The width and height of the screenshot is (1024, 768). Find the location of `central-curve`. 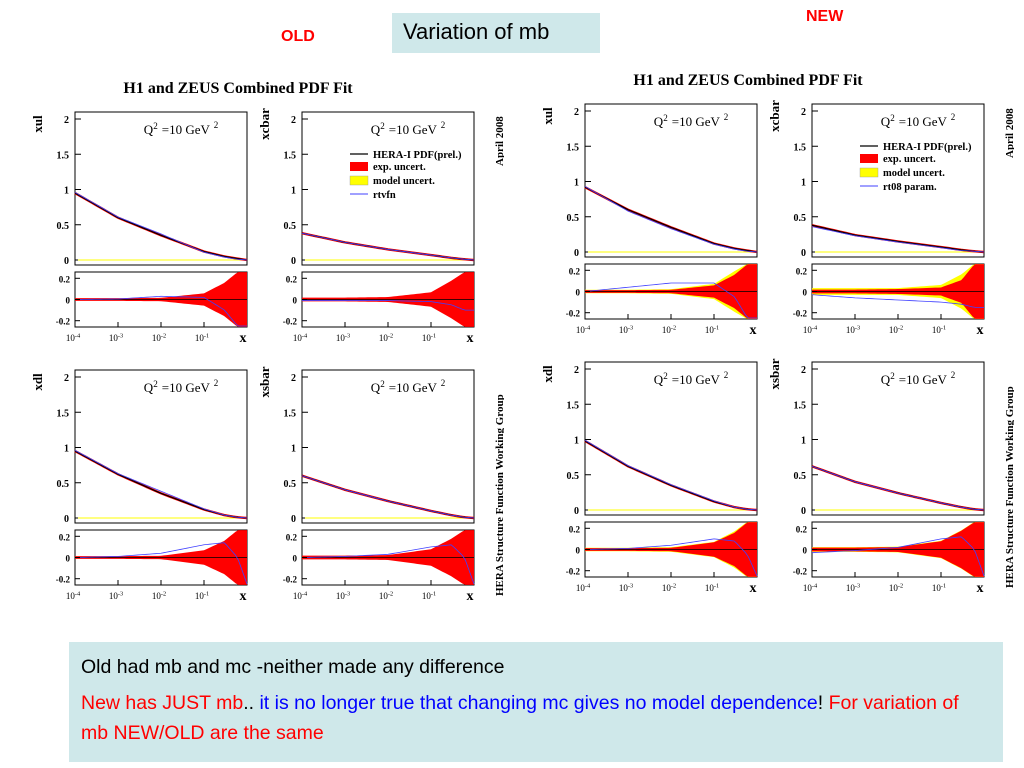

central-curve is located at coordinates (898, 238).